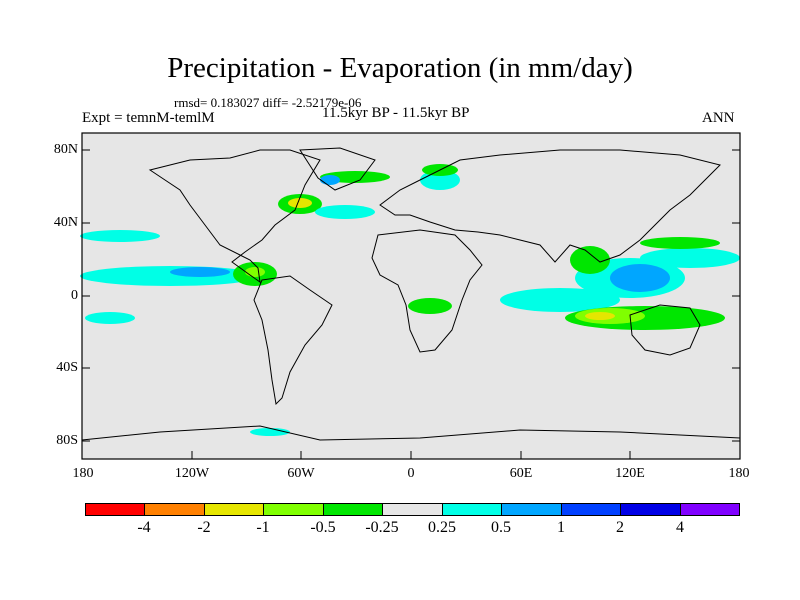 The image size is (800, 600). What do you see at coordinates (323, 527) in the screenshot?
I see `colorbar-label: -0.5` at bounding box center [323, 527].